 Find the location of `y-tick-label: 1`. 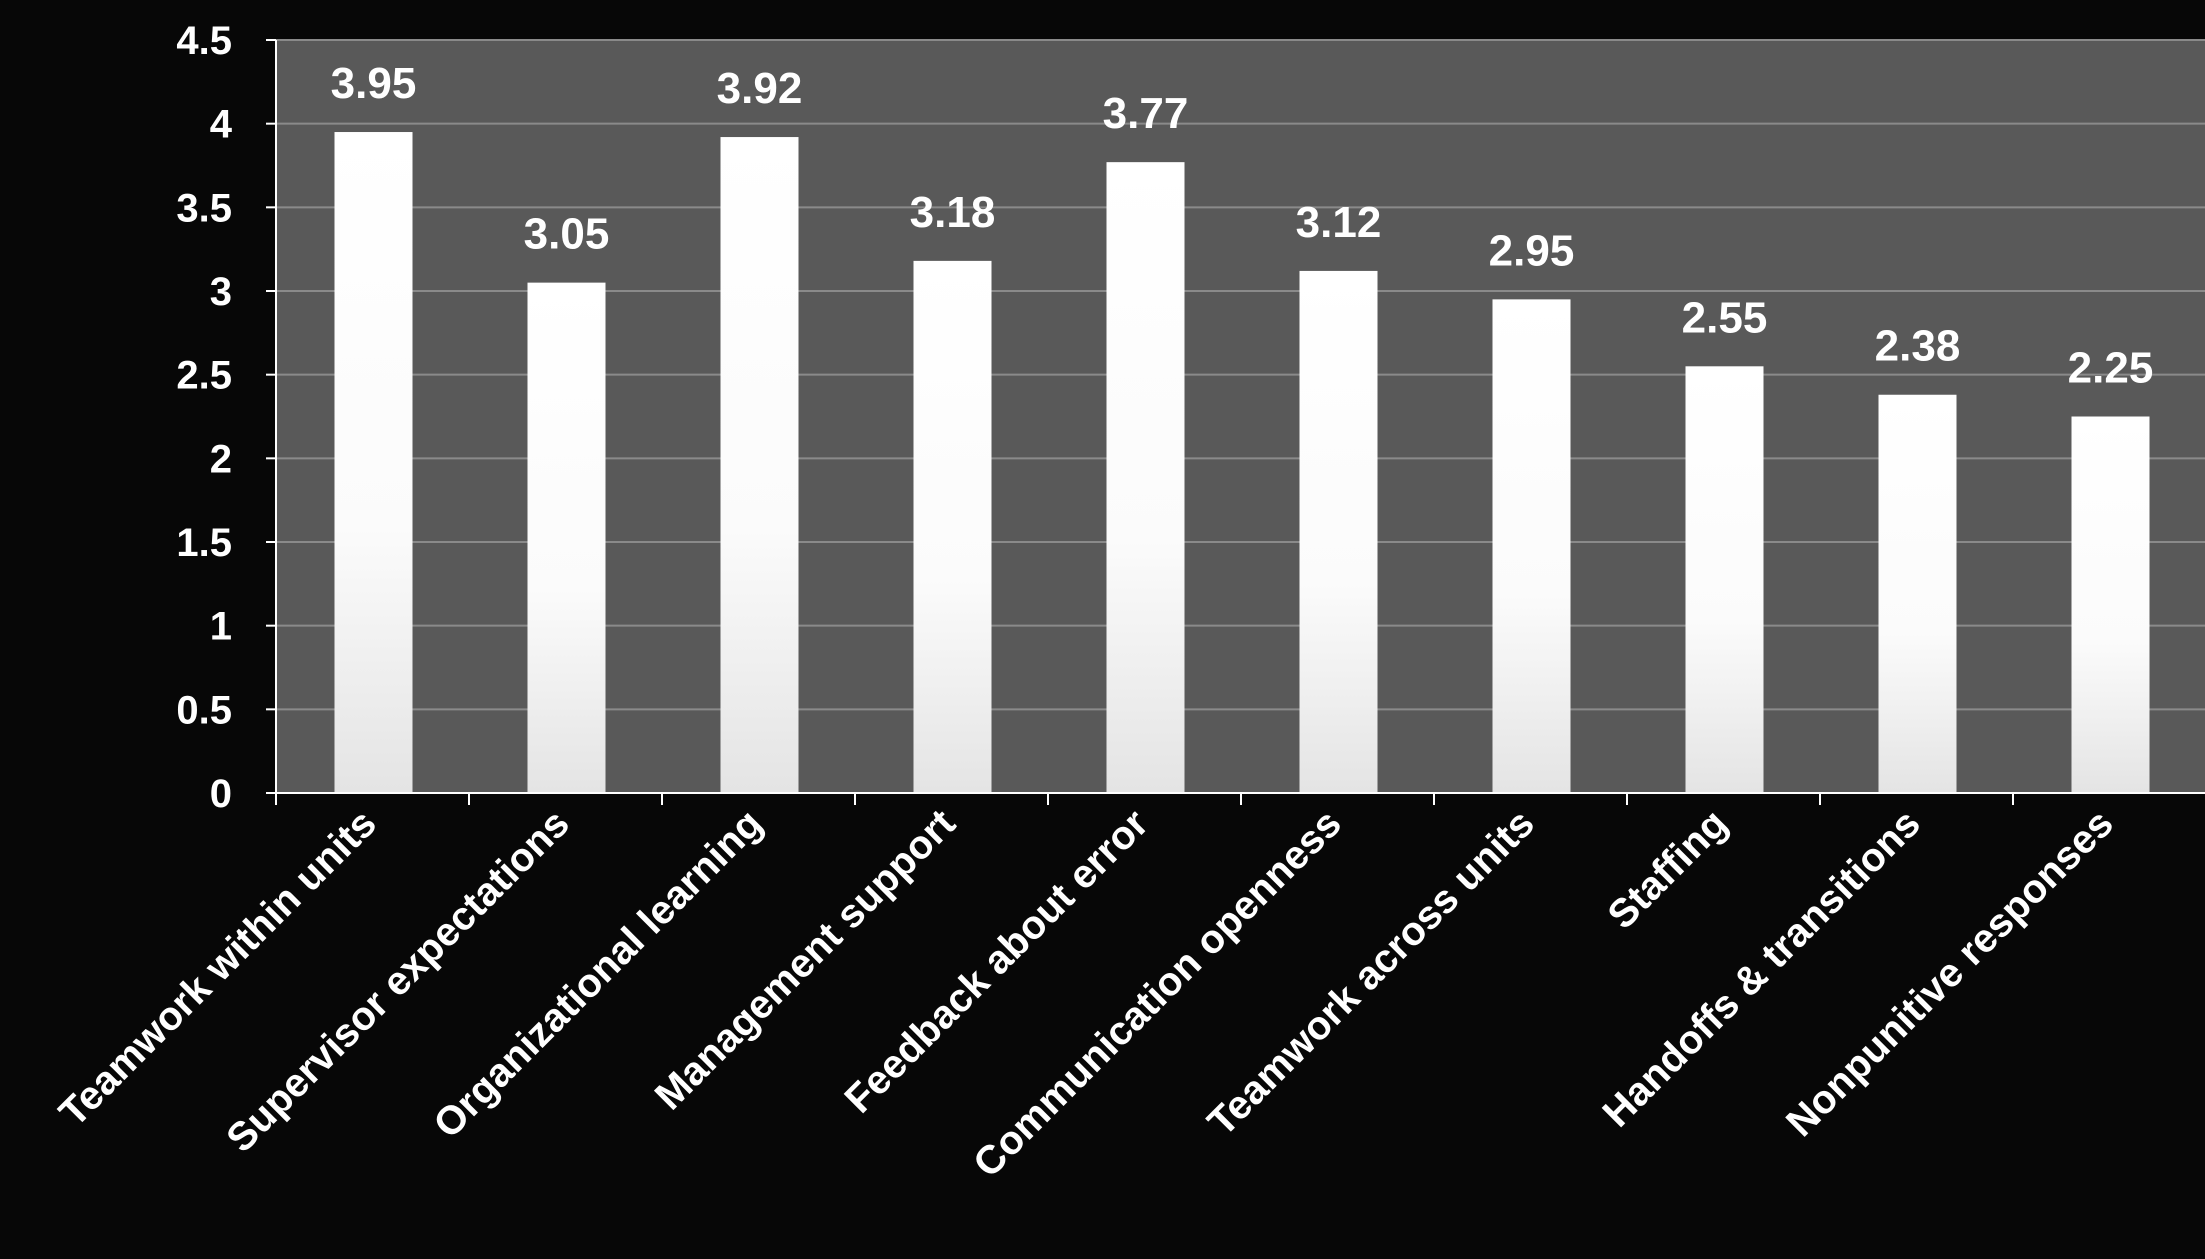

y-tick-label: 1 is located at coordinates (221, 627).